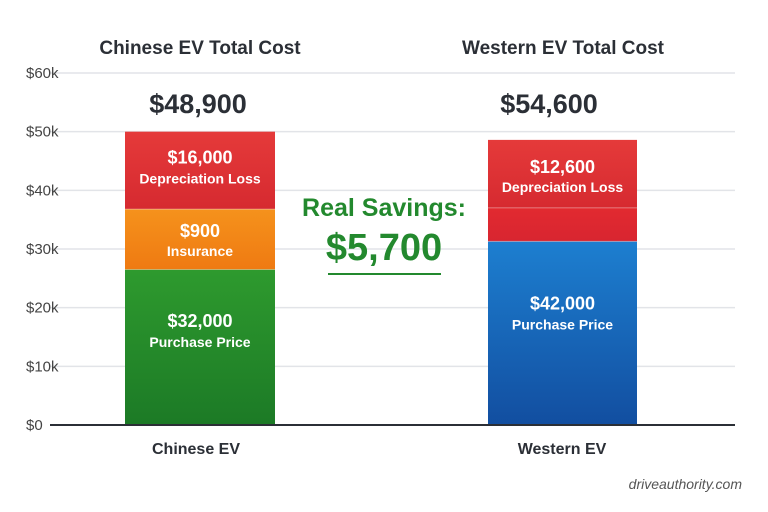  What do you see at coordinates (384, 208) in the screenshot?
I see `savings-label: Real Savings:` at bounding box center [384, 208].